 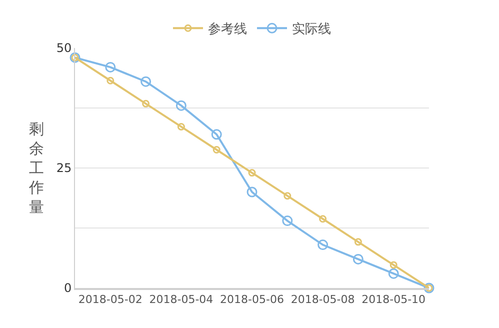 What do you see at coordinates (181, 299) in the screenshot?
I see `x-tick-label: 2018-05-04` at bounding box center [181, 299].